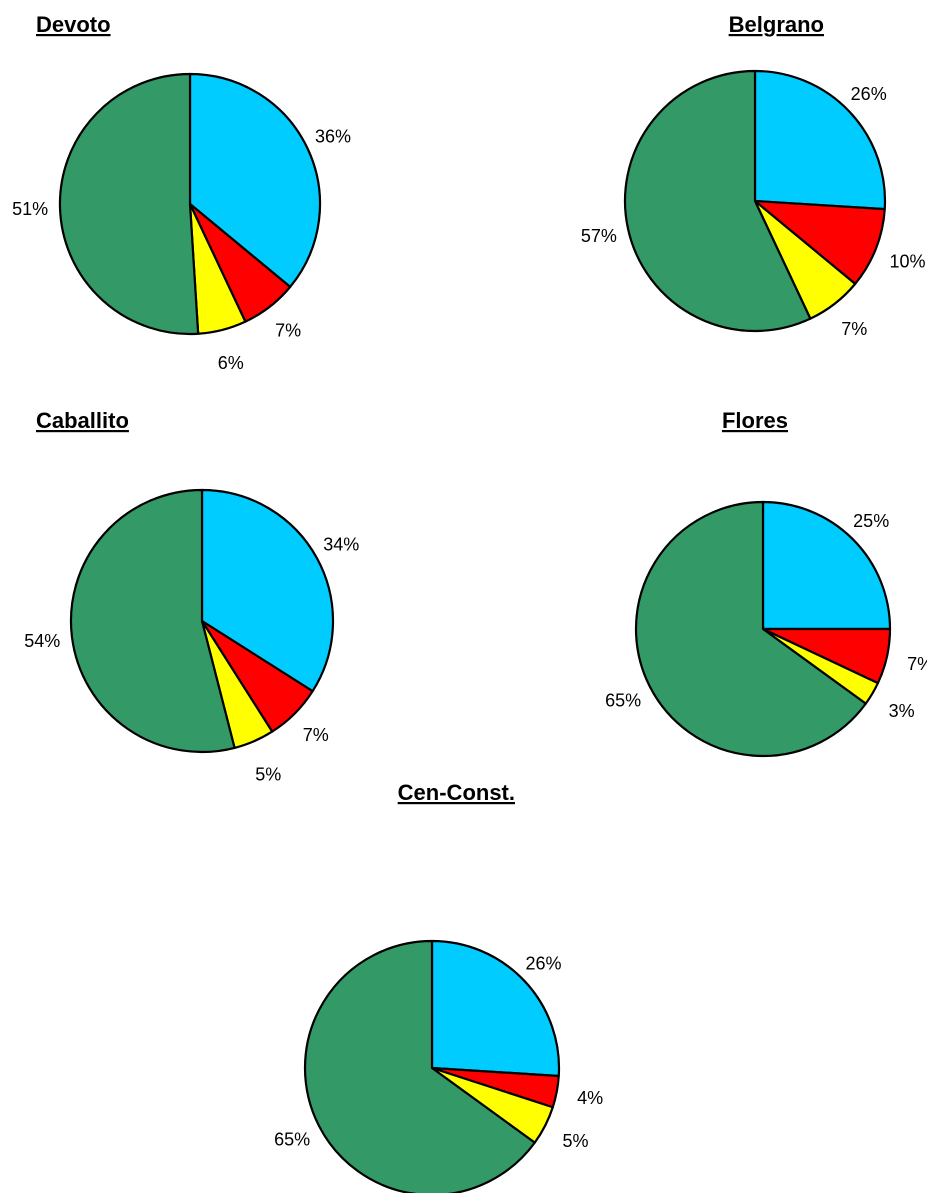 The image size is (927, 1193). I want to click on pie-title: Flores, so click(755, 420).